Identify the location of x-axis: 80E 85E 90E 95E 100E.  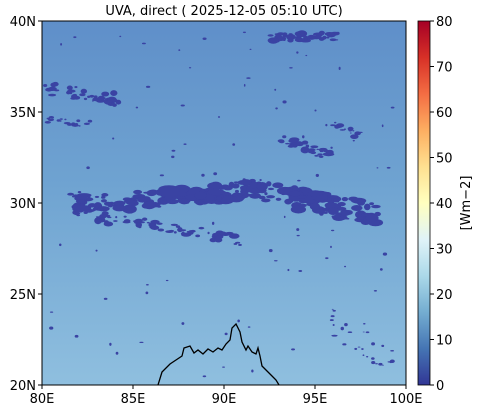
(226, 396).